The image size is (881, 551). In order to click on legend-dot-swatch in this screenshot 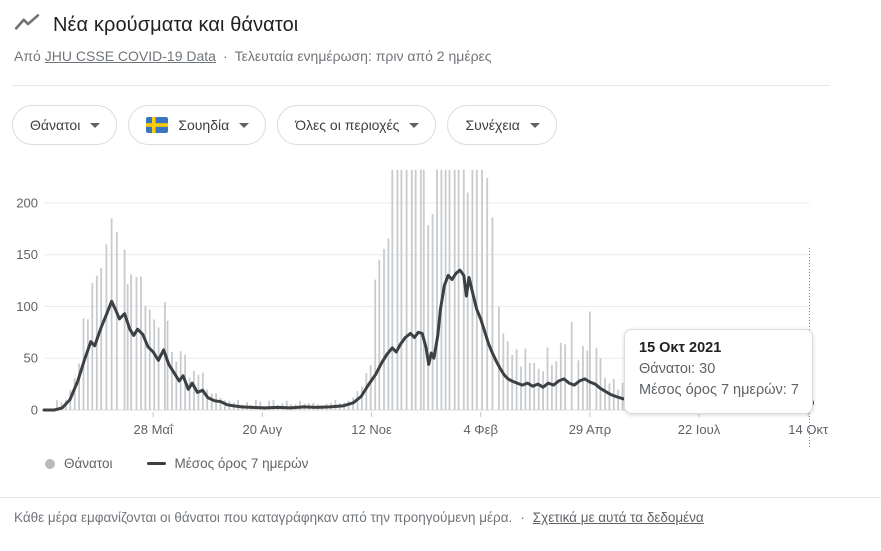, I will do `click(50, 463)`.